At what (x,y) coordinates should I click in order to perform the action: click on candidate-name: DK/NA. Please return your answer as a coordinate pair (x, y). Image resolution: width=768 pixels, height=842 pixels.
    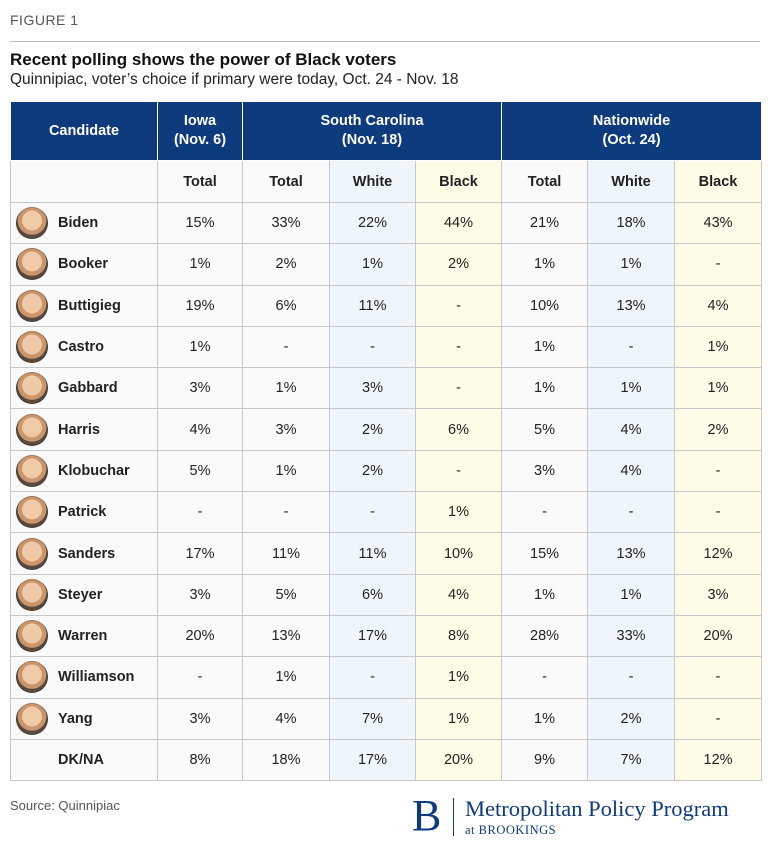
    Looking at the image, I should click on (81, 760).